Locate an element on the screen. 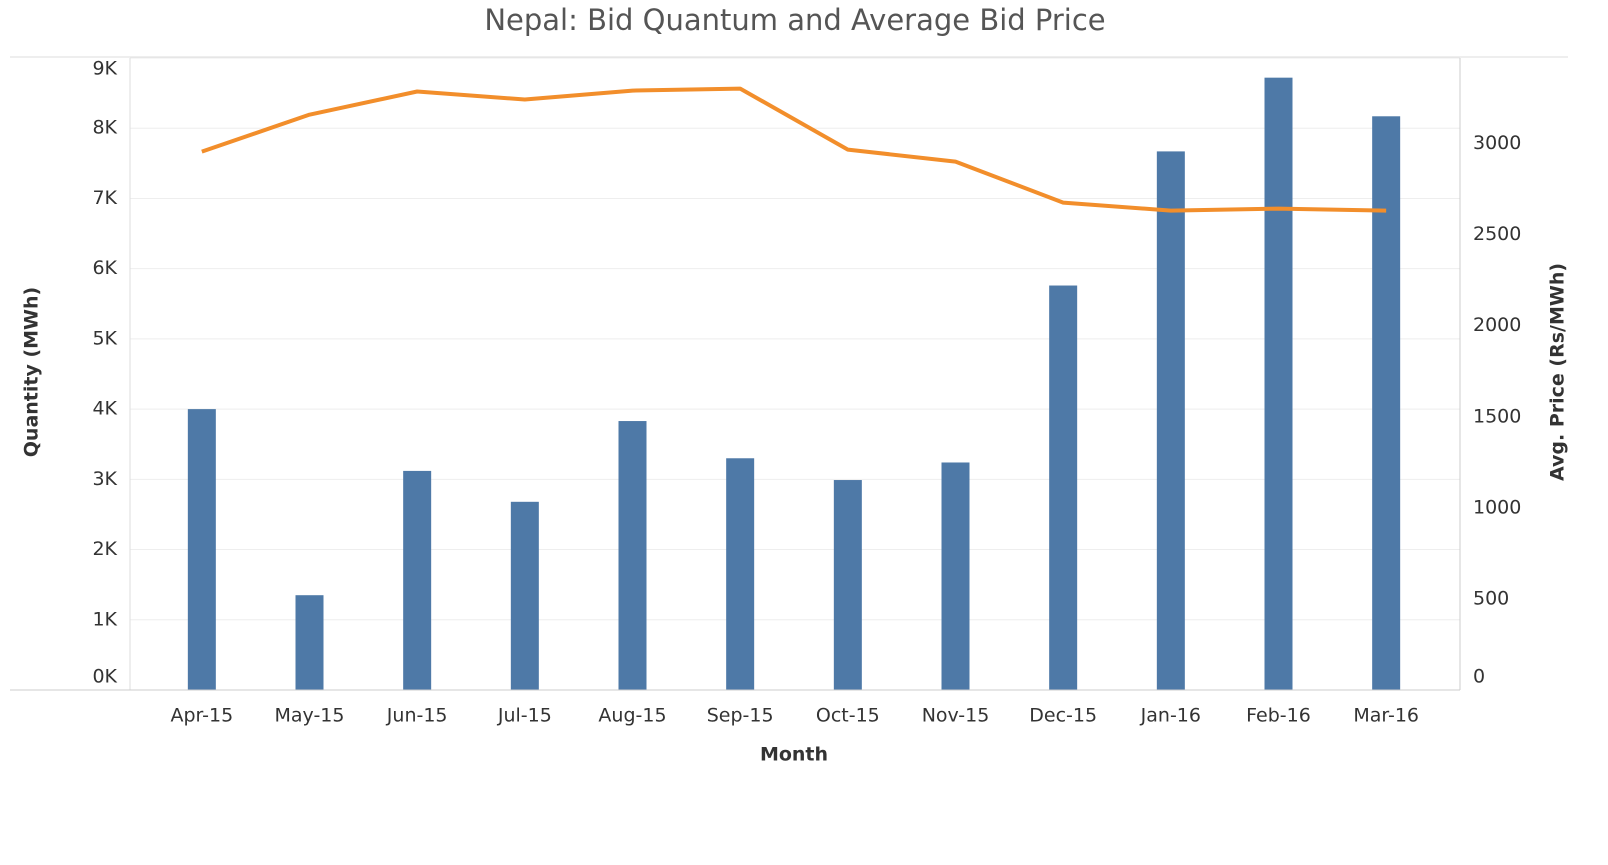  y2-tick-label: 500 is located at coordinates (1491, 598).